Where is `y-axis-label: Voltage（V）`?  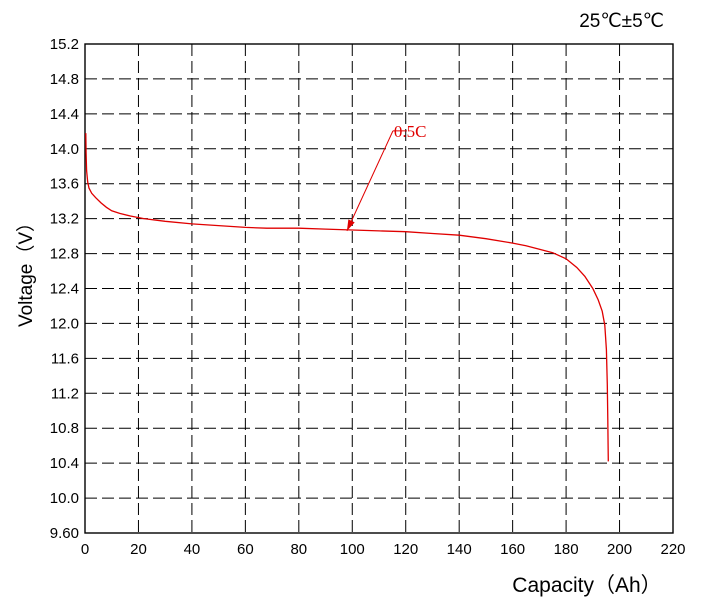
y-axis-label: Voltage（V） is located at coordinates (26, 270).